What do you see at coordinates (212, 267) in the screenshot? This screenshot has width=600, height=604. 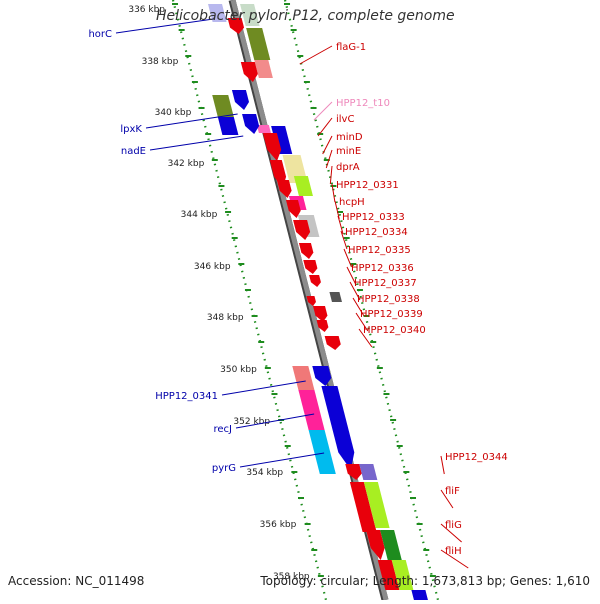 I see `scale-label: 346 kbp` at bounding box center [212, 267].